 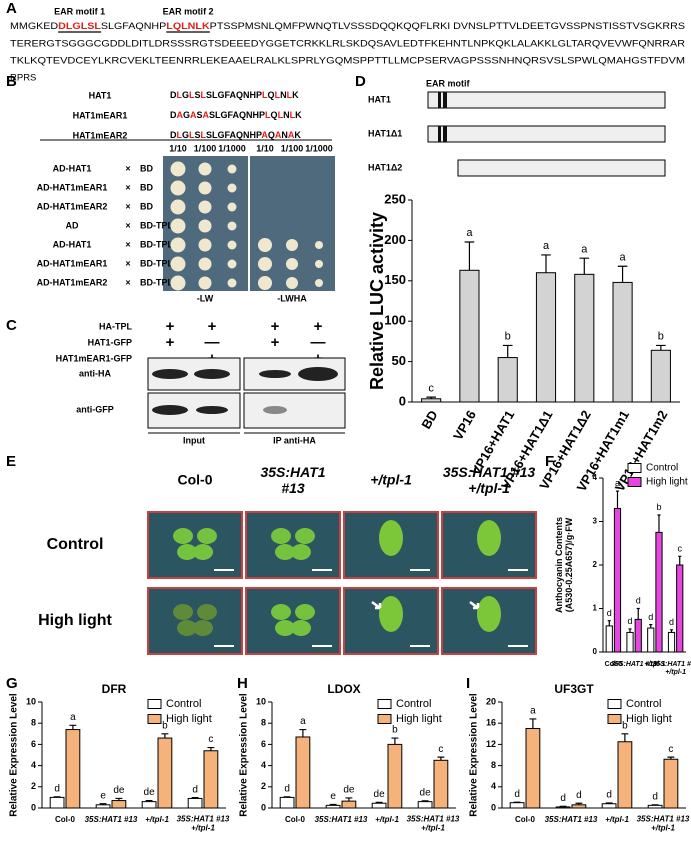 I want to click on sequence-segment: K, so click(x=298, y=115).